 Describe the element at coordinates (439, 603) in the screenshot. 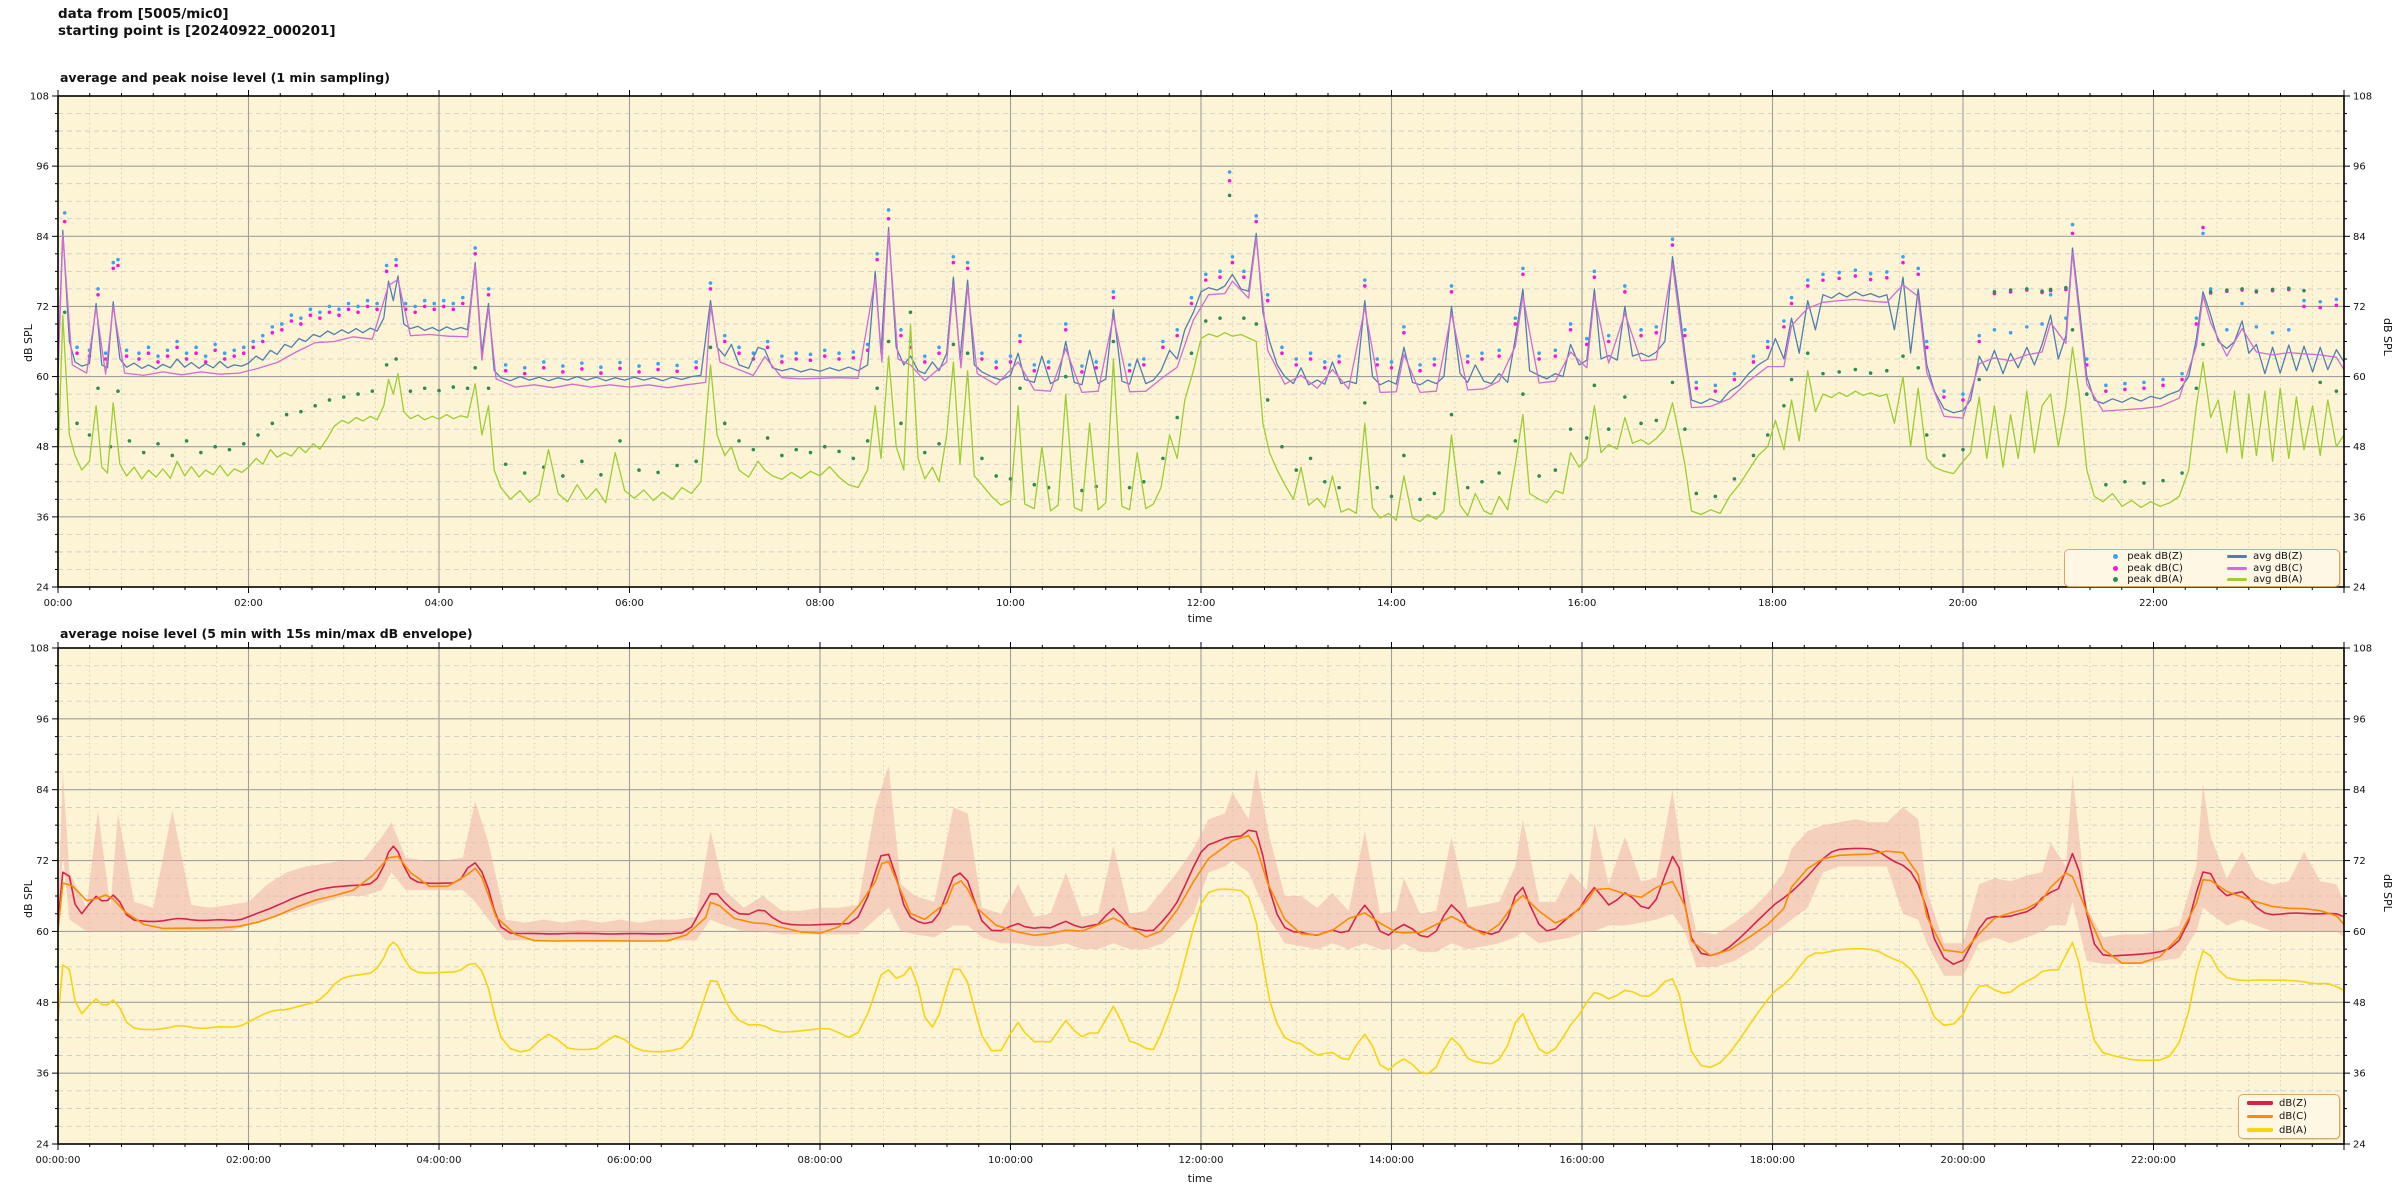

I see `svg-text: 04:00` at that location.